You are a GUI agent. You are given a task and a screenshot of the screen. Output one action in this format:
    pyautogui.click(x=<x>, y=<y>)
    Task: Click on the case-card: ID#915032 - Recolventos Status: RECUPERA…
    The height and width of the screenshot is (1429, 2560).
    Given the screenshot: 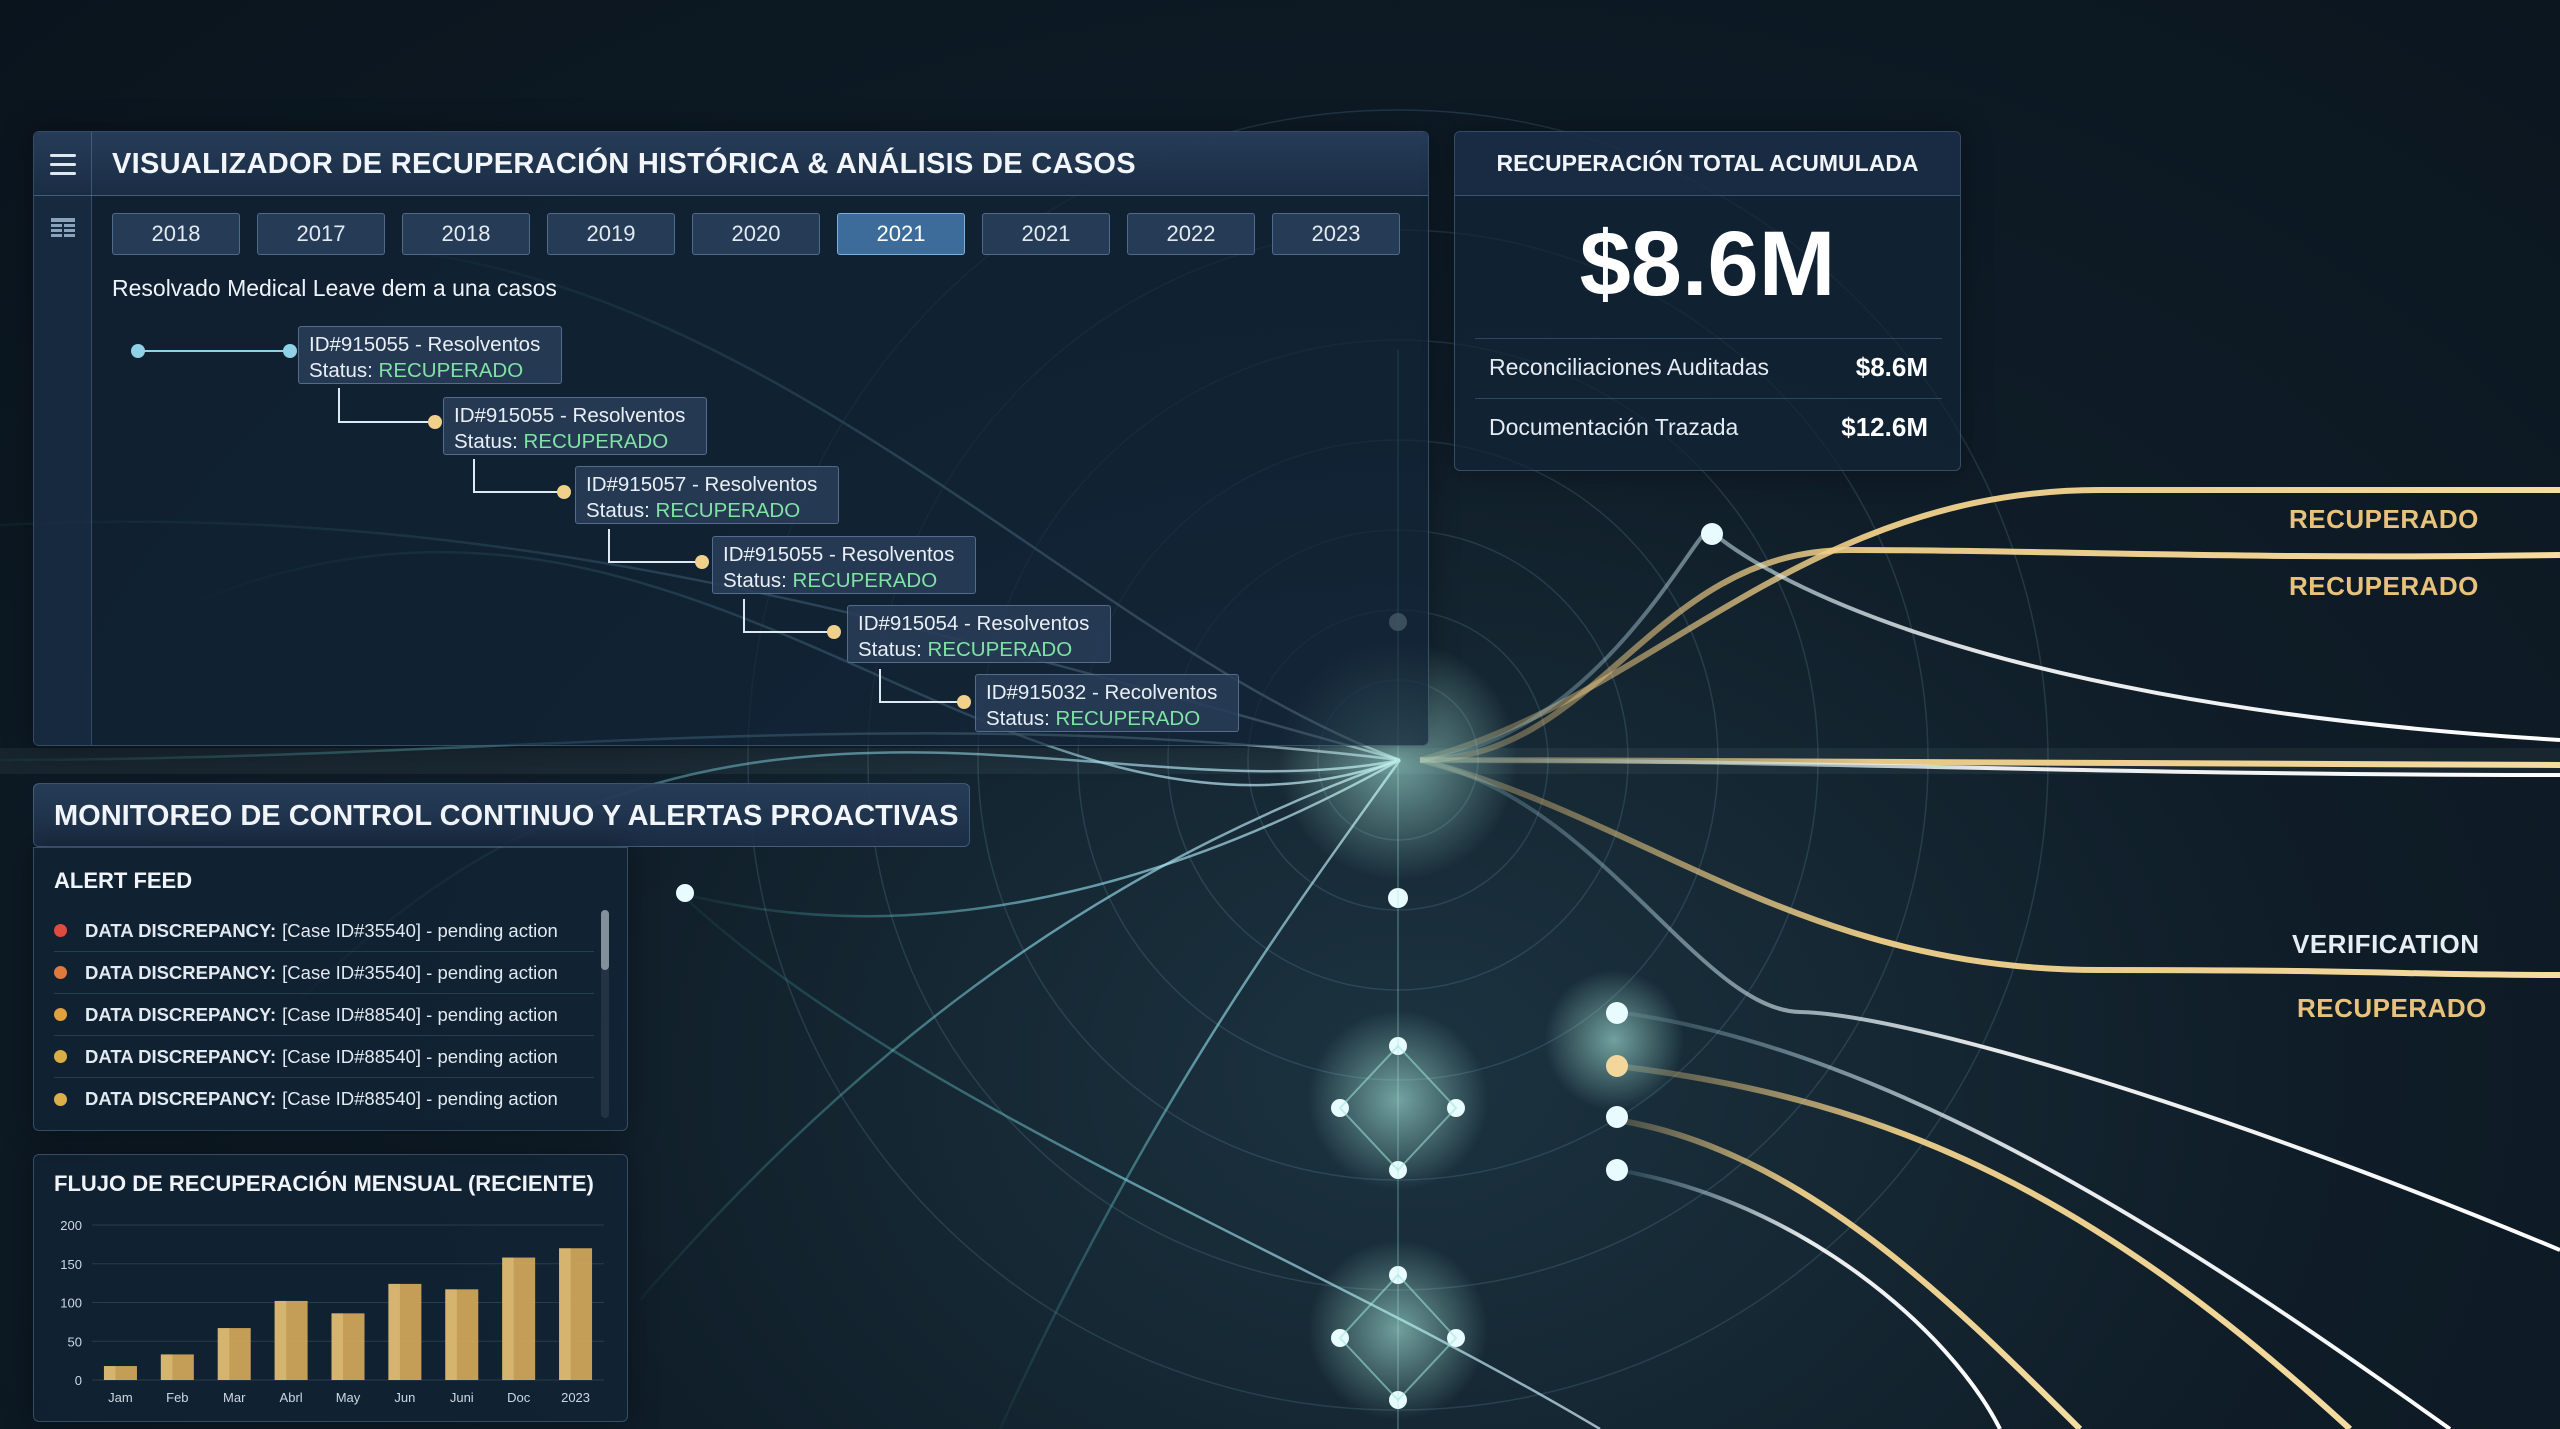 What is the action you would take?
    pyautogui.click(x=1107, y=703)
    